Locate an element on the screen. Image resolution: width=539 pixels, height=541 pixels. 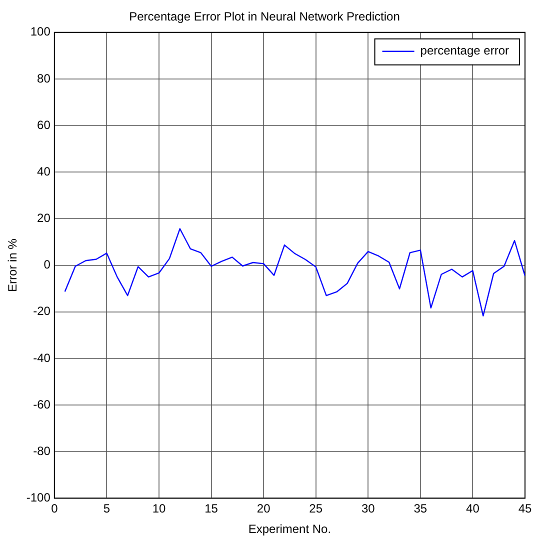
x-tick-label: 25 is located at coordinates (316, 509).